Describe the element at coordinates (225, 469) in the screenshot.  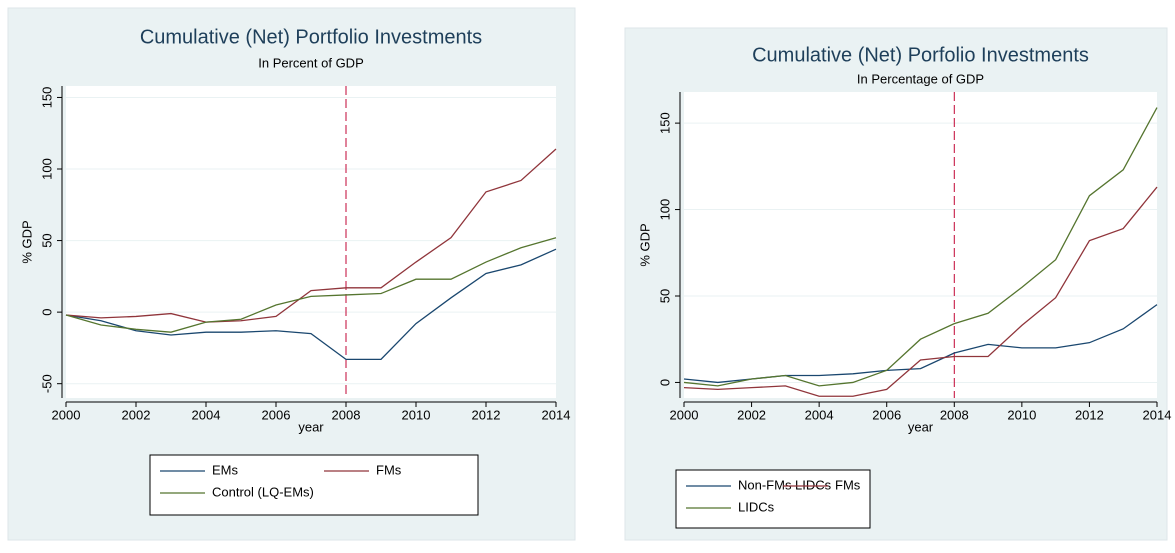
I see `legend-label: EMs` at that location.